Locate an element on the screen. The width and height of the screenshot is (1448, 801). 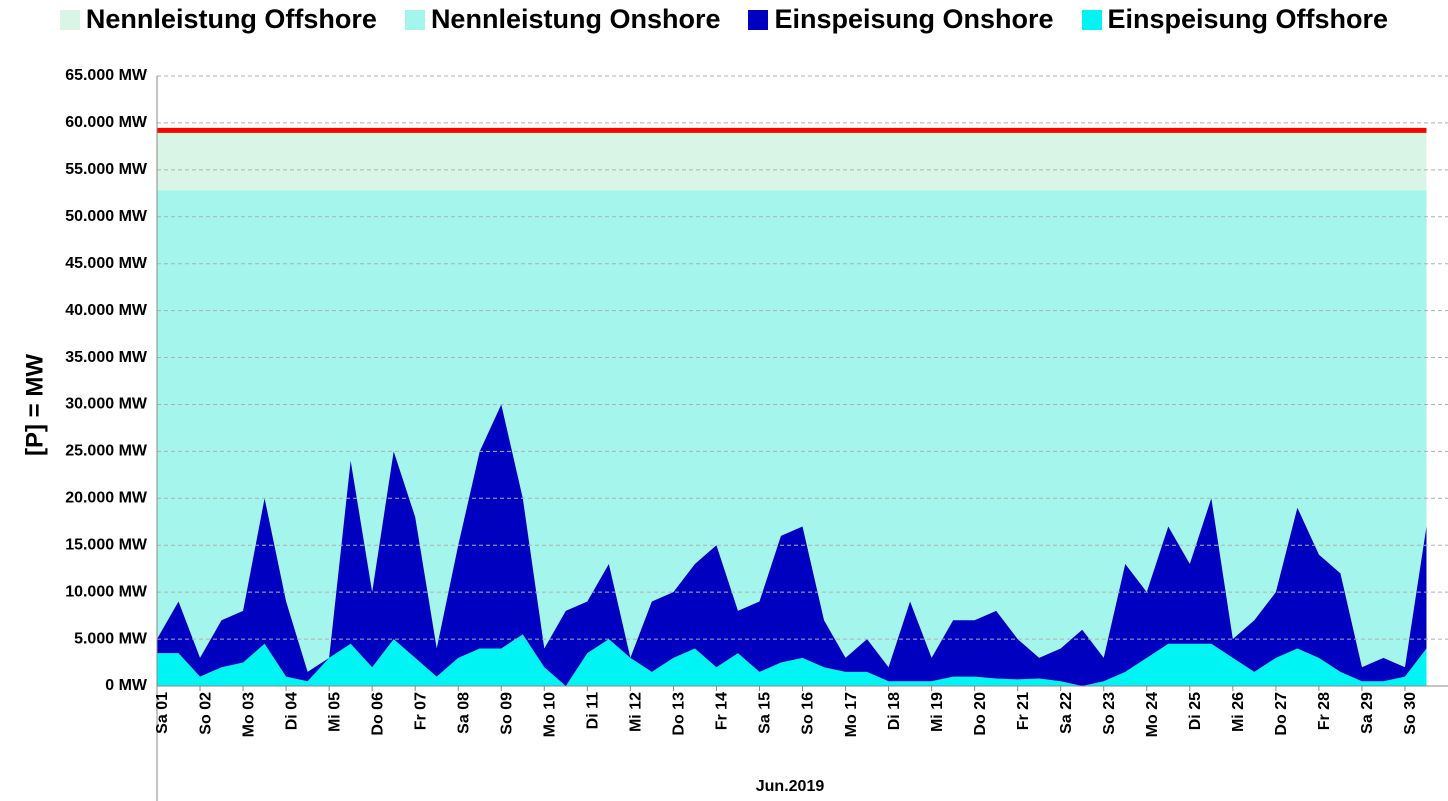
y-tick-label: 55.000 MW is located at coordinates (106, 169).